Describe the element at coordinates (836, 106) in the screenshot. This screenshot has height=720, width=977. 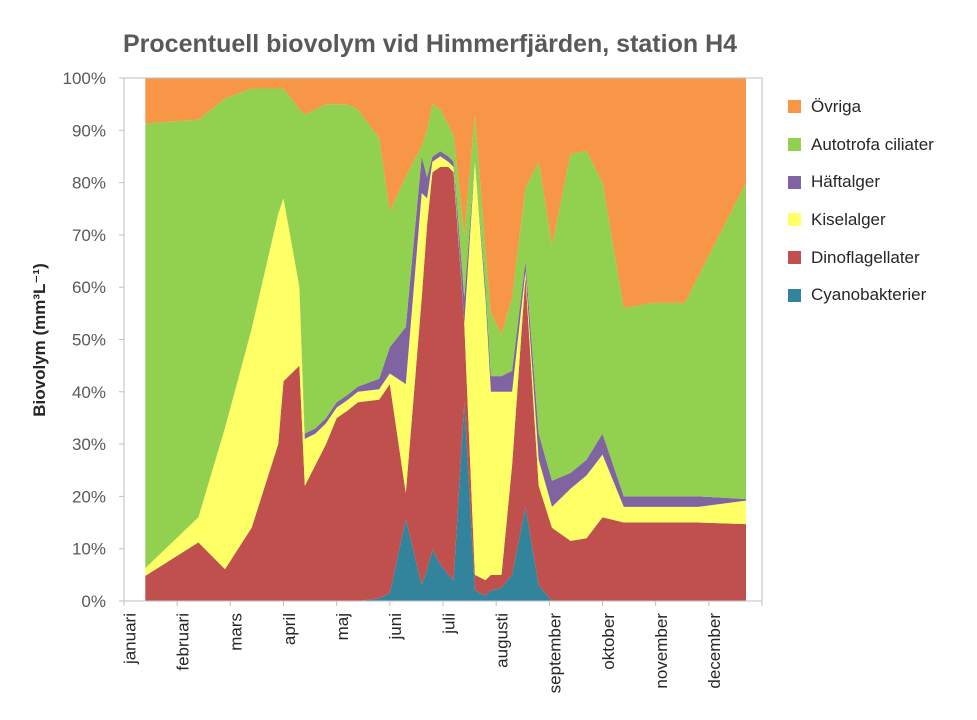
I see `legend-label: Övriga` at that location.